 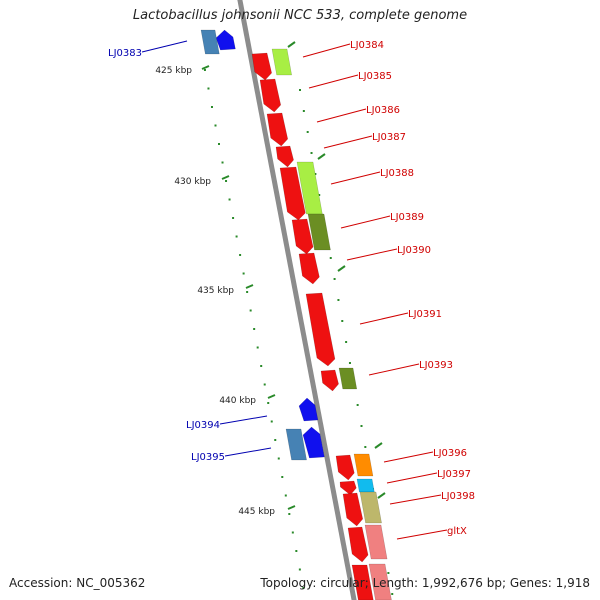 I want to click on gene-label: LJ0384, so click(x=367, y=45).